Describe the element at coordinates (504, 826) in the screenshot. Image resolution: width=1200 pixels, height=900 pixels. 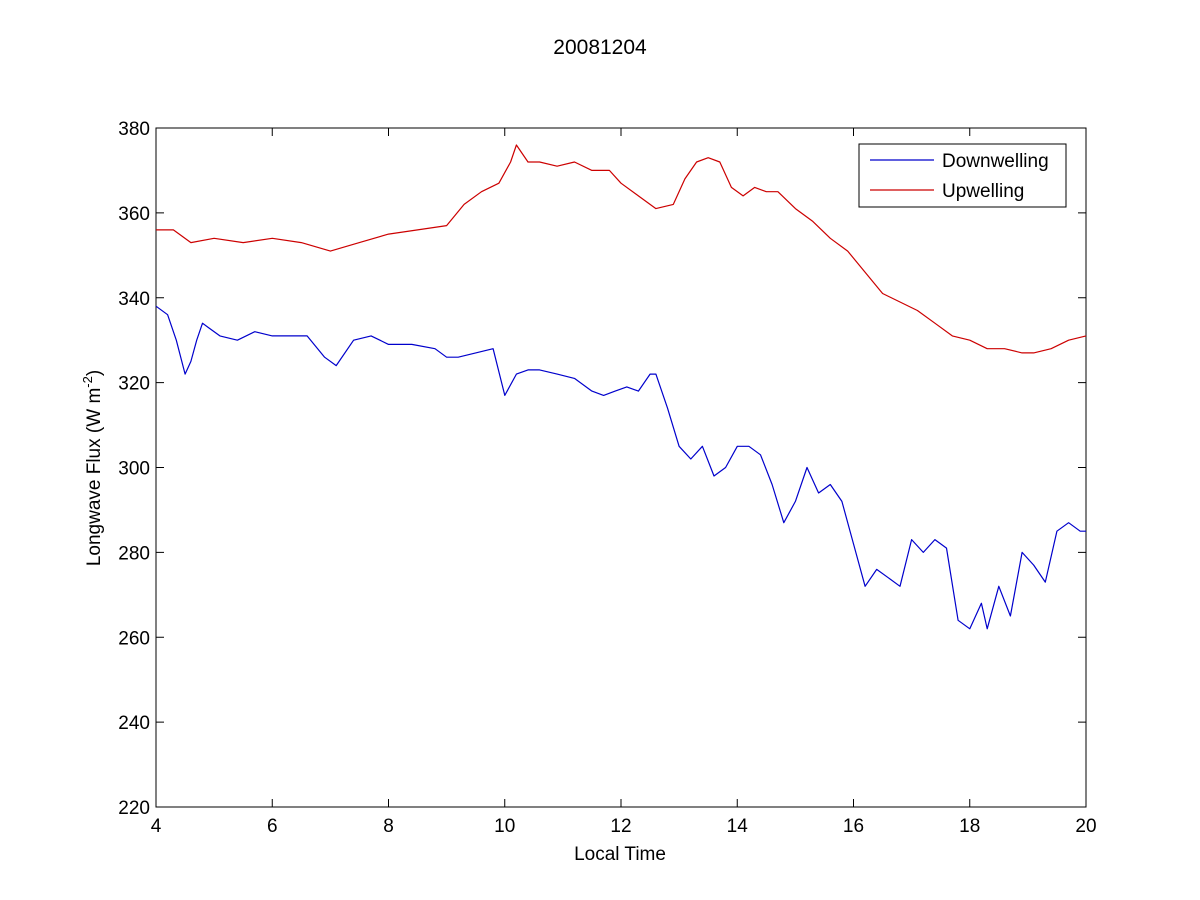
I see `x-tick-label: 10` at that location.